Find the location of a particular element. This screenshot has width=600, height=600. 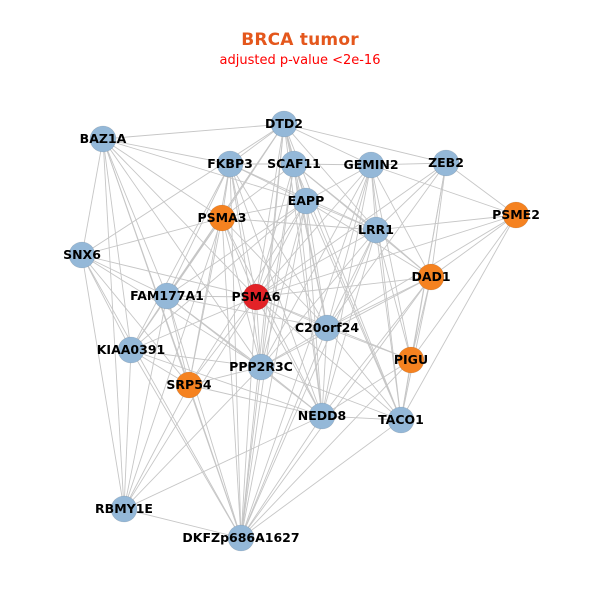

node-EAPP is located at coordinates (306, 201).